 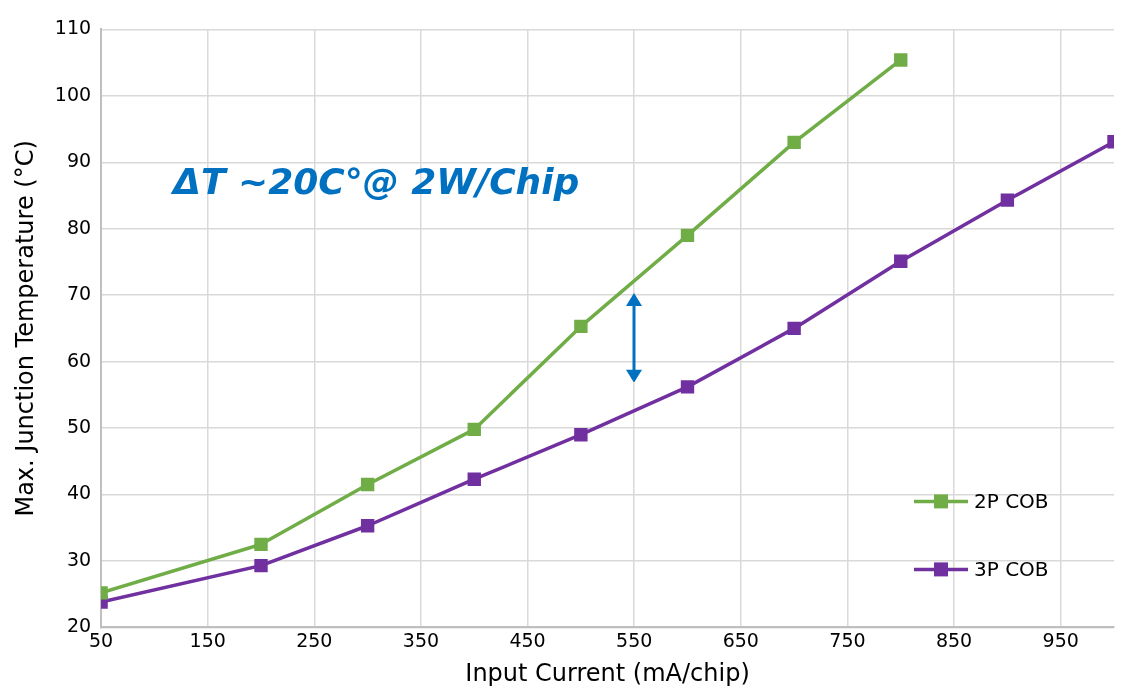 What do you see at coordinates (954, 639) in the screenshot?
I see `x-tick-label: 850` at bounding box center [954, 639].